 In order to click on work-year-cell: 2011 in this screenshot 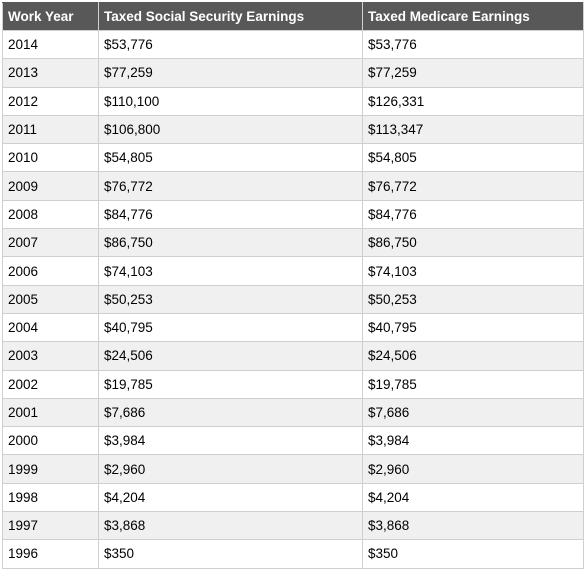, I will do `click(50, 129)`.